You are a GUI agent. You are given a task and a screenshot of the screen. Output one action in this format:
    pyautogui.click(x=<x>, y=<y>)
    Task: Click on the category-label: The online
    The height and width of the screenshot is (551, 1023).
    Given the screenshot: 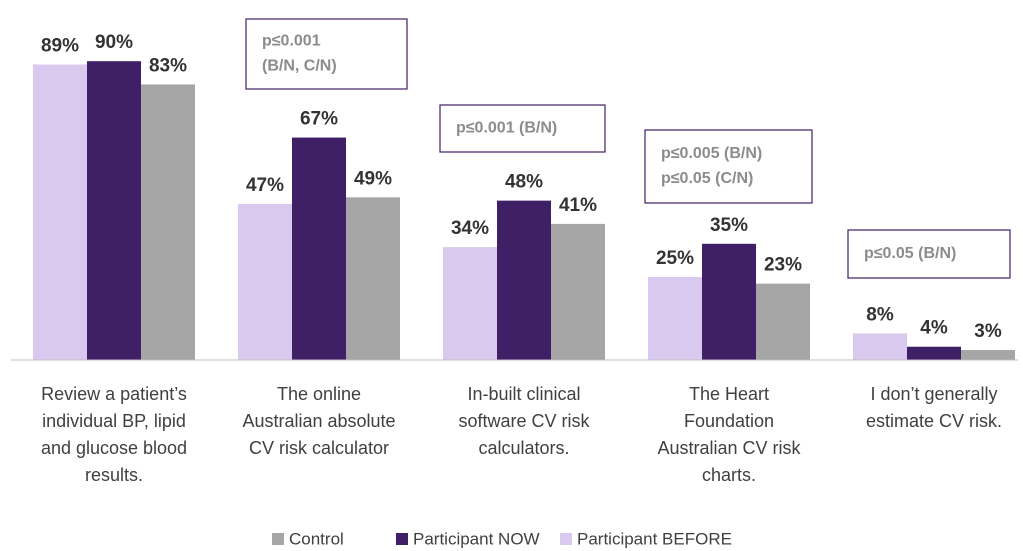 What is the action you would take?
    pyautogui.click(x=319, y=394)
    